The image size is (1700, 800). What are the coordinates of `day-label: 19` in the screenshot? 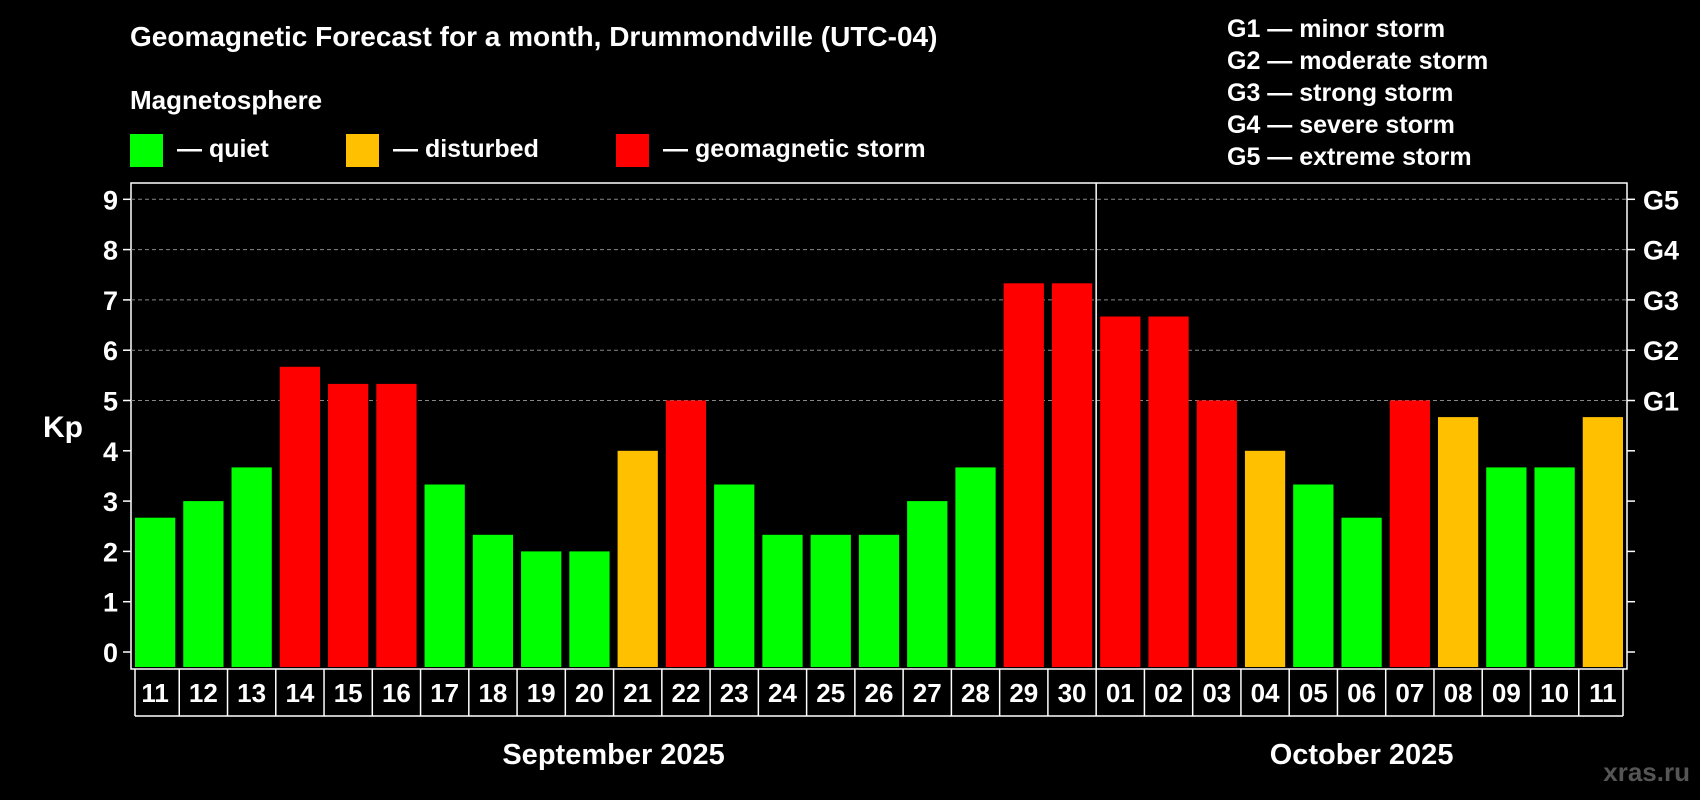 It's located at (541, 693).